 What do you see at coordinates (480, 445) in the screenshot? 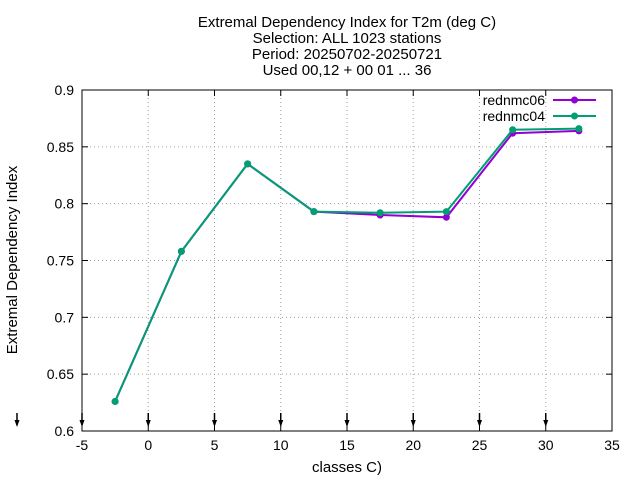
I see `x-tick-label: 25` at bounding box center [480, 445].